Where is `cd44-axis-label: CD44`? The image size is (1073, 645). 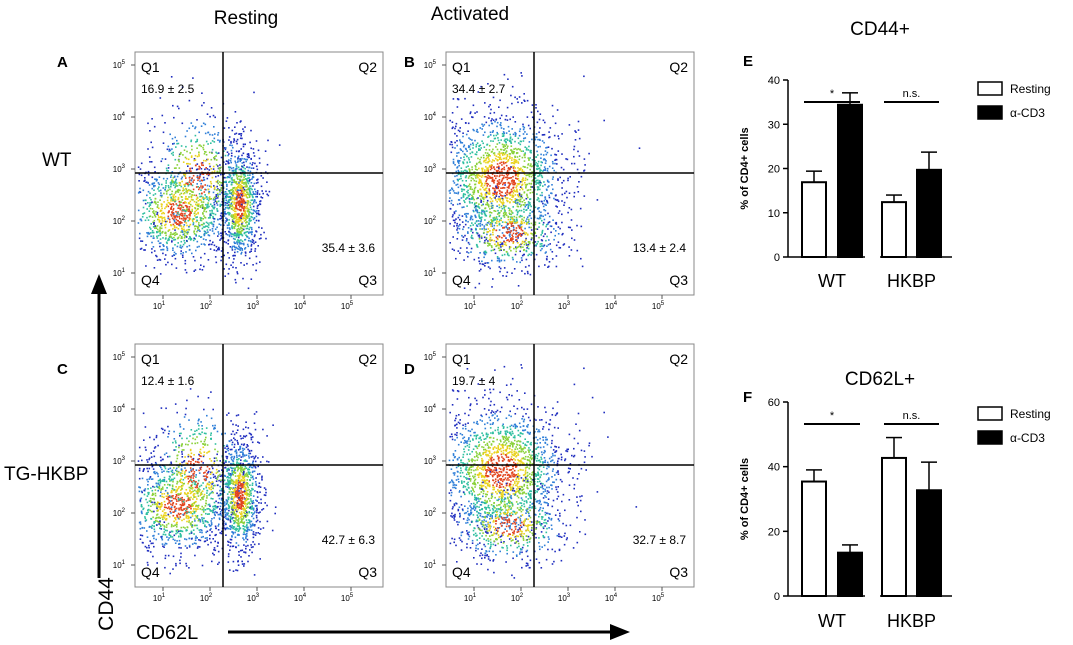 cd44-axis-label: CD44 is located at coordinates (106, 604).